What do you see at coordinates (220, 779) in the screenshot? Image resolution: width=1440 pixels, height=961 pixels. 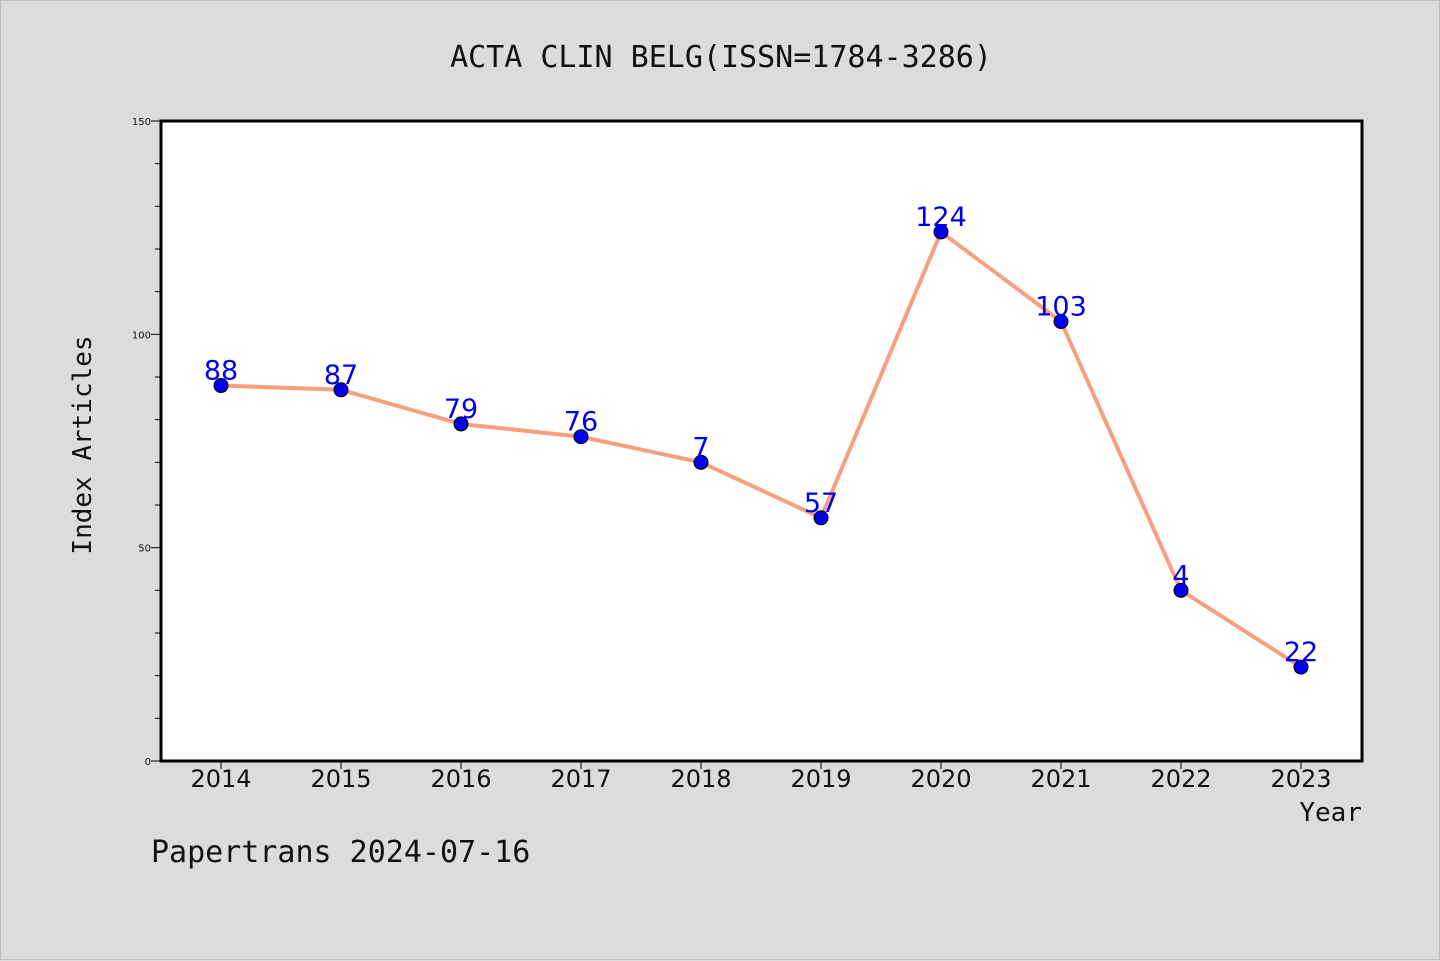 I see `x-tick-label: 2014` at bounding box center [220, 779].